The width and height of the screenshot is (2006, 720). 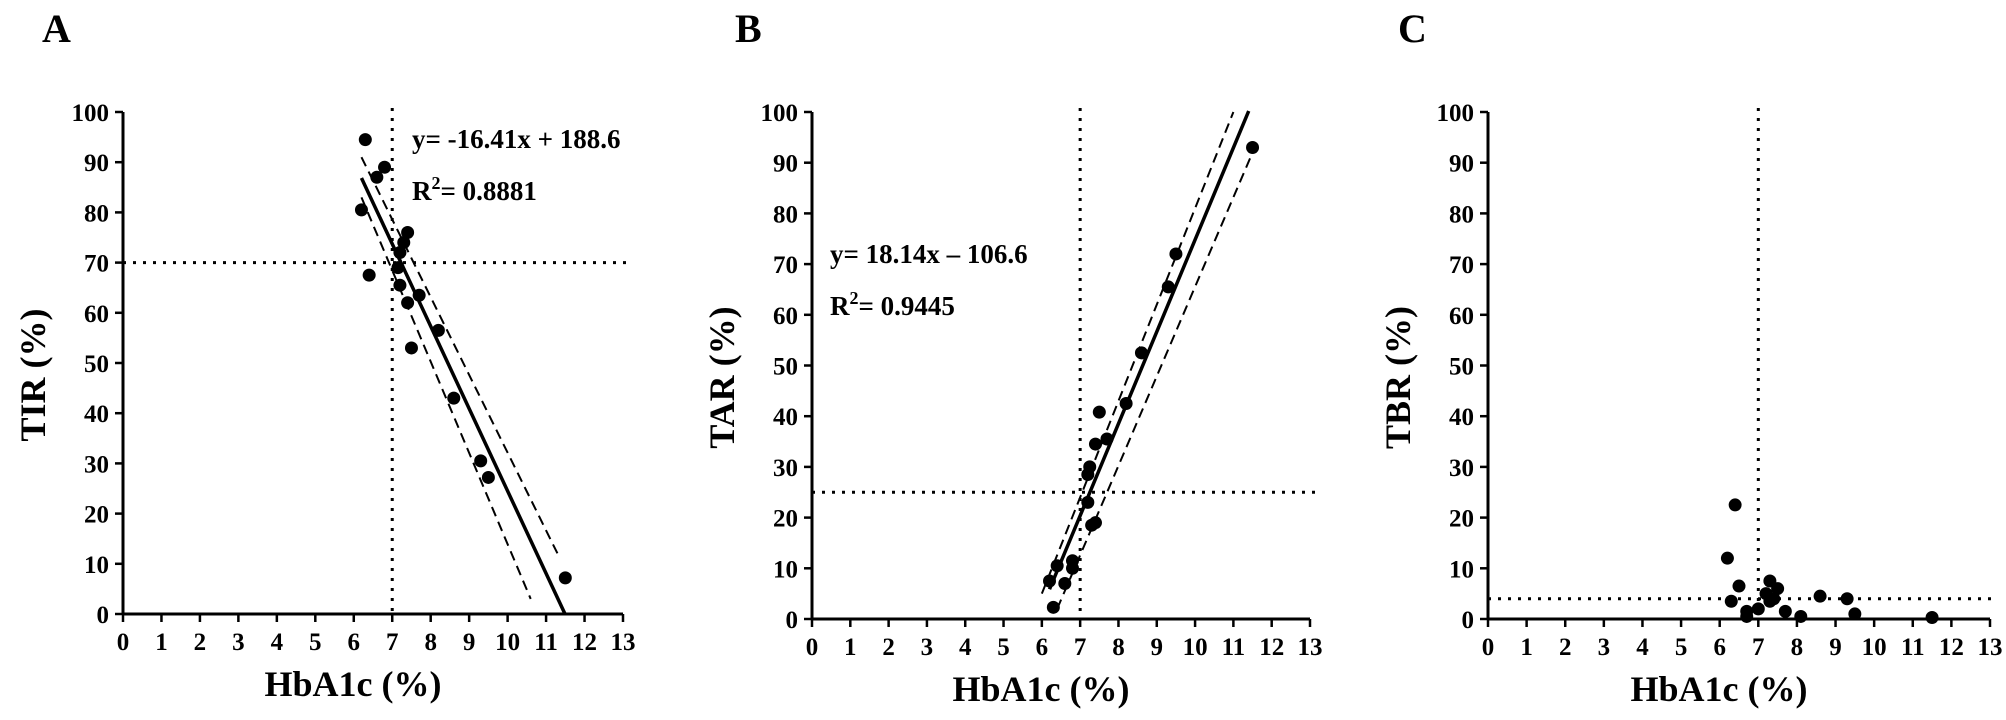 I want to click on y-tick-label: 100, so click(x=91, y=113).